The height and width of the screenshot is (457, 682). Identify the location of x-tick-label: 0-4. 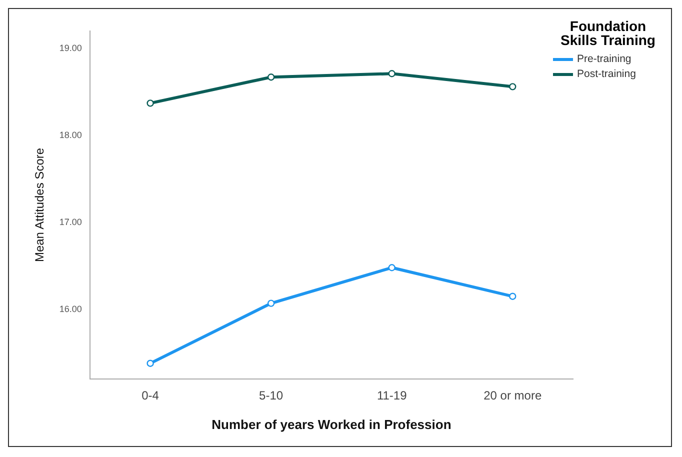
(151, 395).